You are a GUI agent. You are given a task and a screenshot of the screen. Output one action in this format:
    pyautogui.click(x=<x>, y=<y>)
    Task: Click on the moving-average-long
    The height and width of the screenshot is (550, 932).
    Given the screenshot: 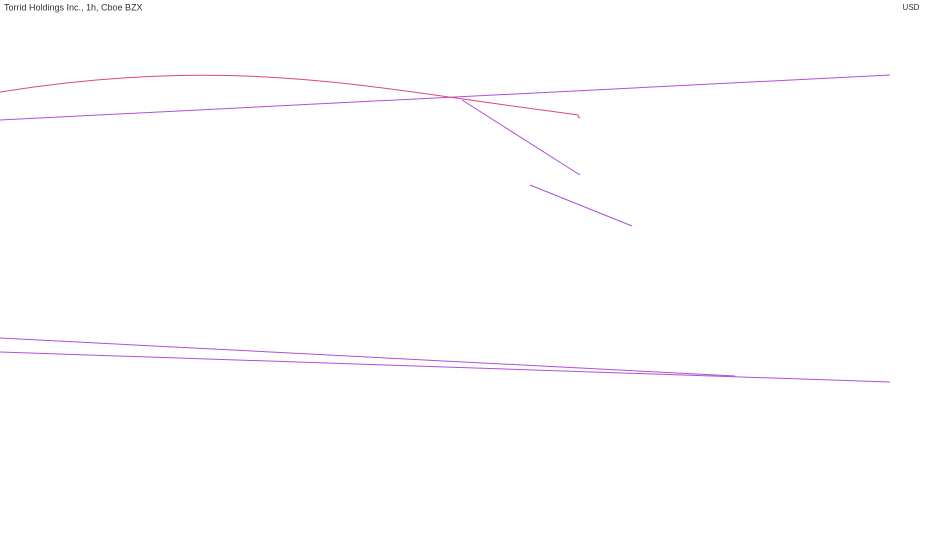 What is the action you would take?
    pyautogui.click(x=290, y=96)
    